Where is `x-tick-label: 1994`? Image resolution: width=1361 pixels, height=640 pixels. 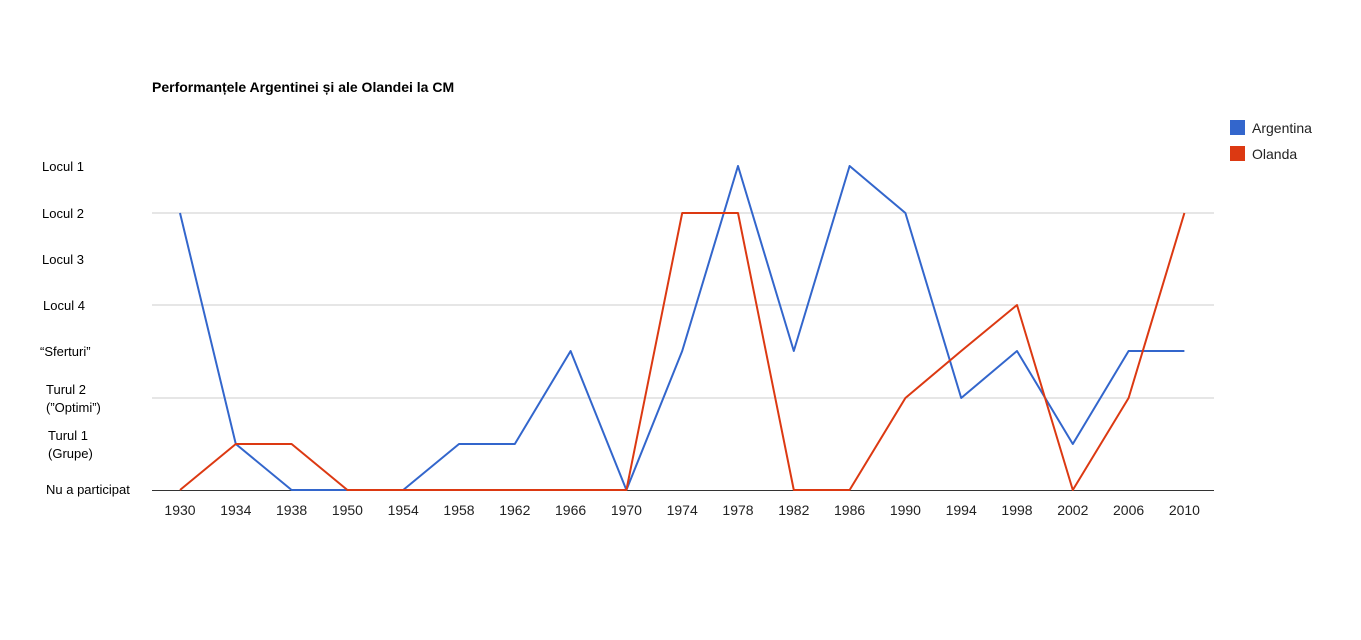
x-tick-label: 1994 is located at coordinates (961, 510).